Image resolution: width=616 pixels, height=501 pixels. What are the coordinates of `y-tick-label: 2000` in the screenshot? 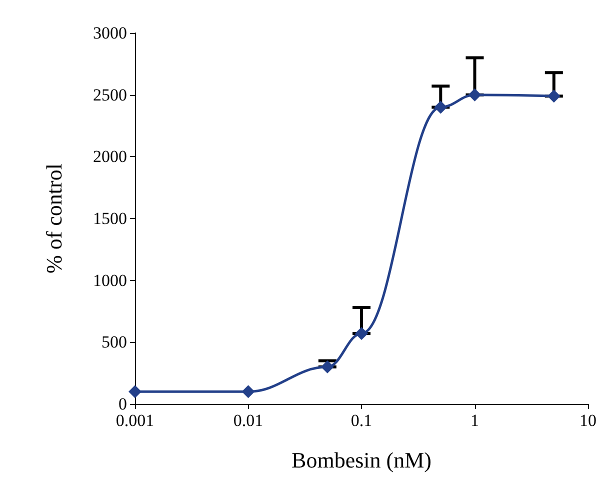 It's located at (110, 156).